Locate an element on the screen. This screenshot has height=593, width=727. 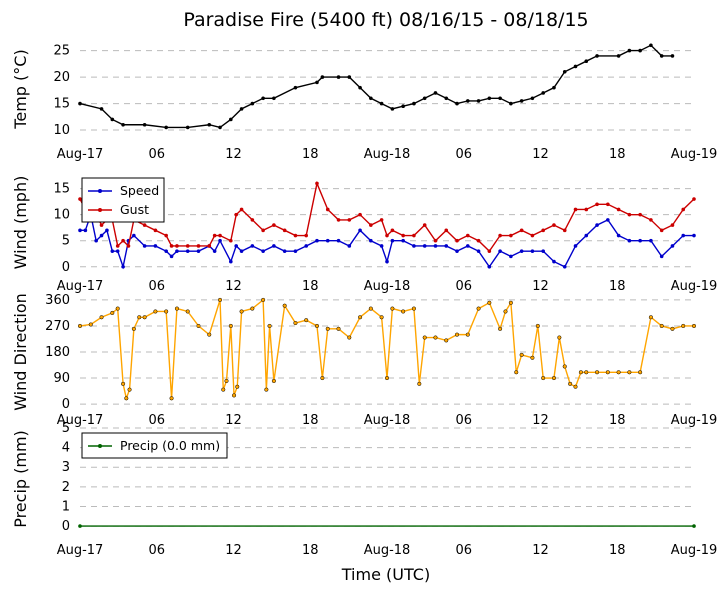
data-point-precip is located at coordinates (80, 526).